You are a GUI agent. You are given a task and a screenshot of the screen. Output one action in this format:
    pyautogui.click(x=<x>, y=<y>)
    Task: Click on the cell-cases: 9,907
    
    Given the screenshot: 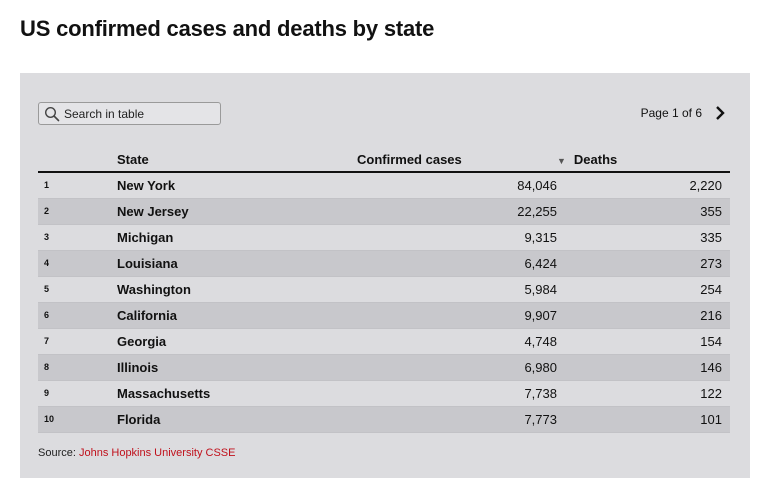 What is the action you would take?
    pyautogui.click(x=457, y=315)
    